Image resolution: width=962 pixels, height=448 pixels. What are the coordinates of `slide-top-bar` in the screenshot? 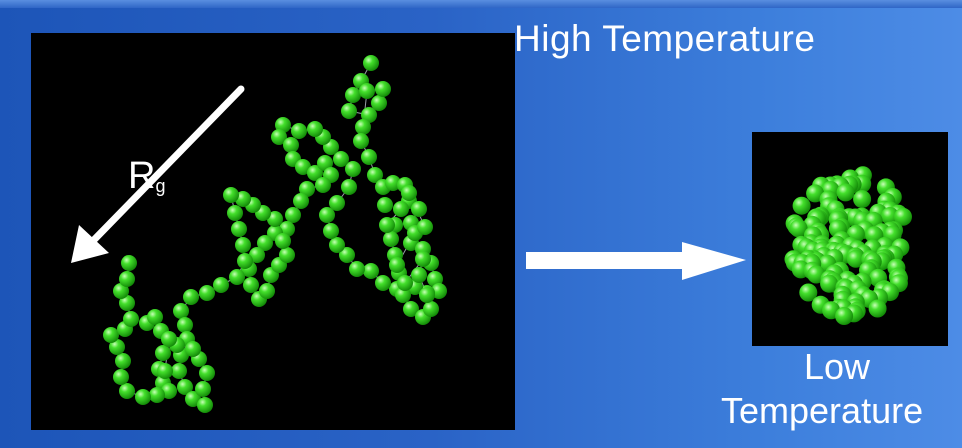 It's located at (481, 4).